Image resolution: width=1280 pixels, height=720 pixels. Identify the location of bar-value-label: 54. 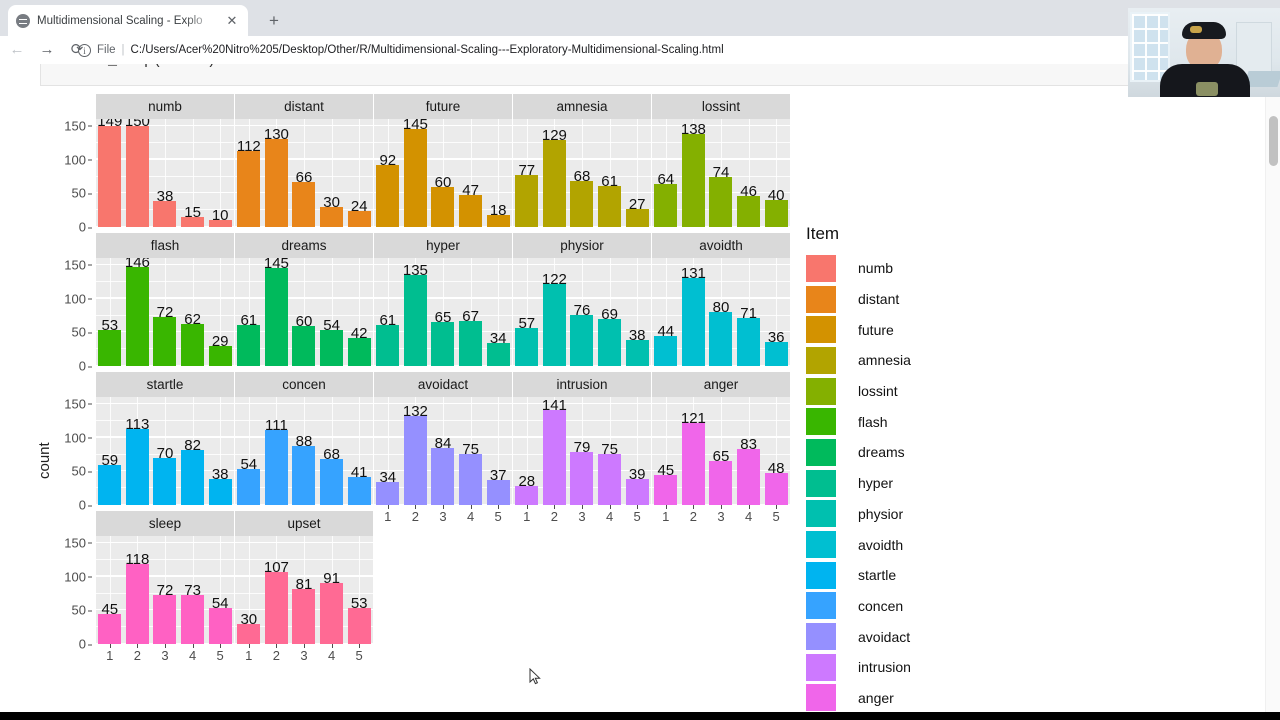
(220, 603).